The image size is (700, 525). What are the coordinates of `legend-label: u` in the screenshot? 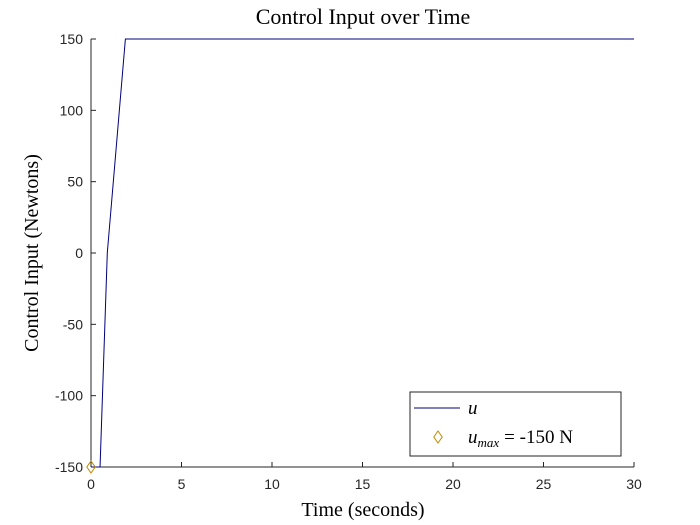 It's located at (473, 408).